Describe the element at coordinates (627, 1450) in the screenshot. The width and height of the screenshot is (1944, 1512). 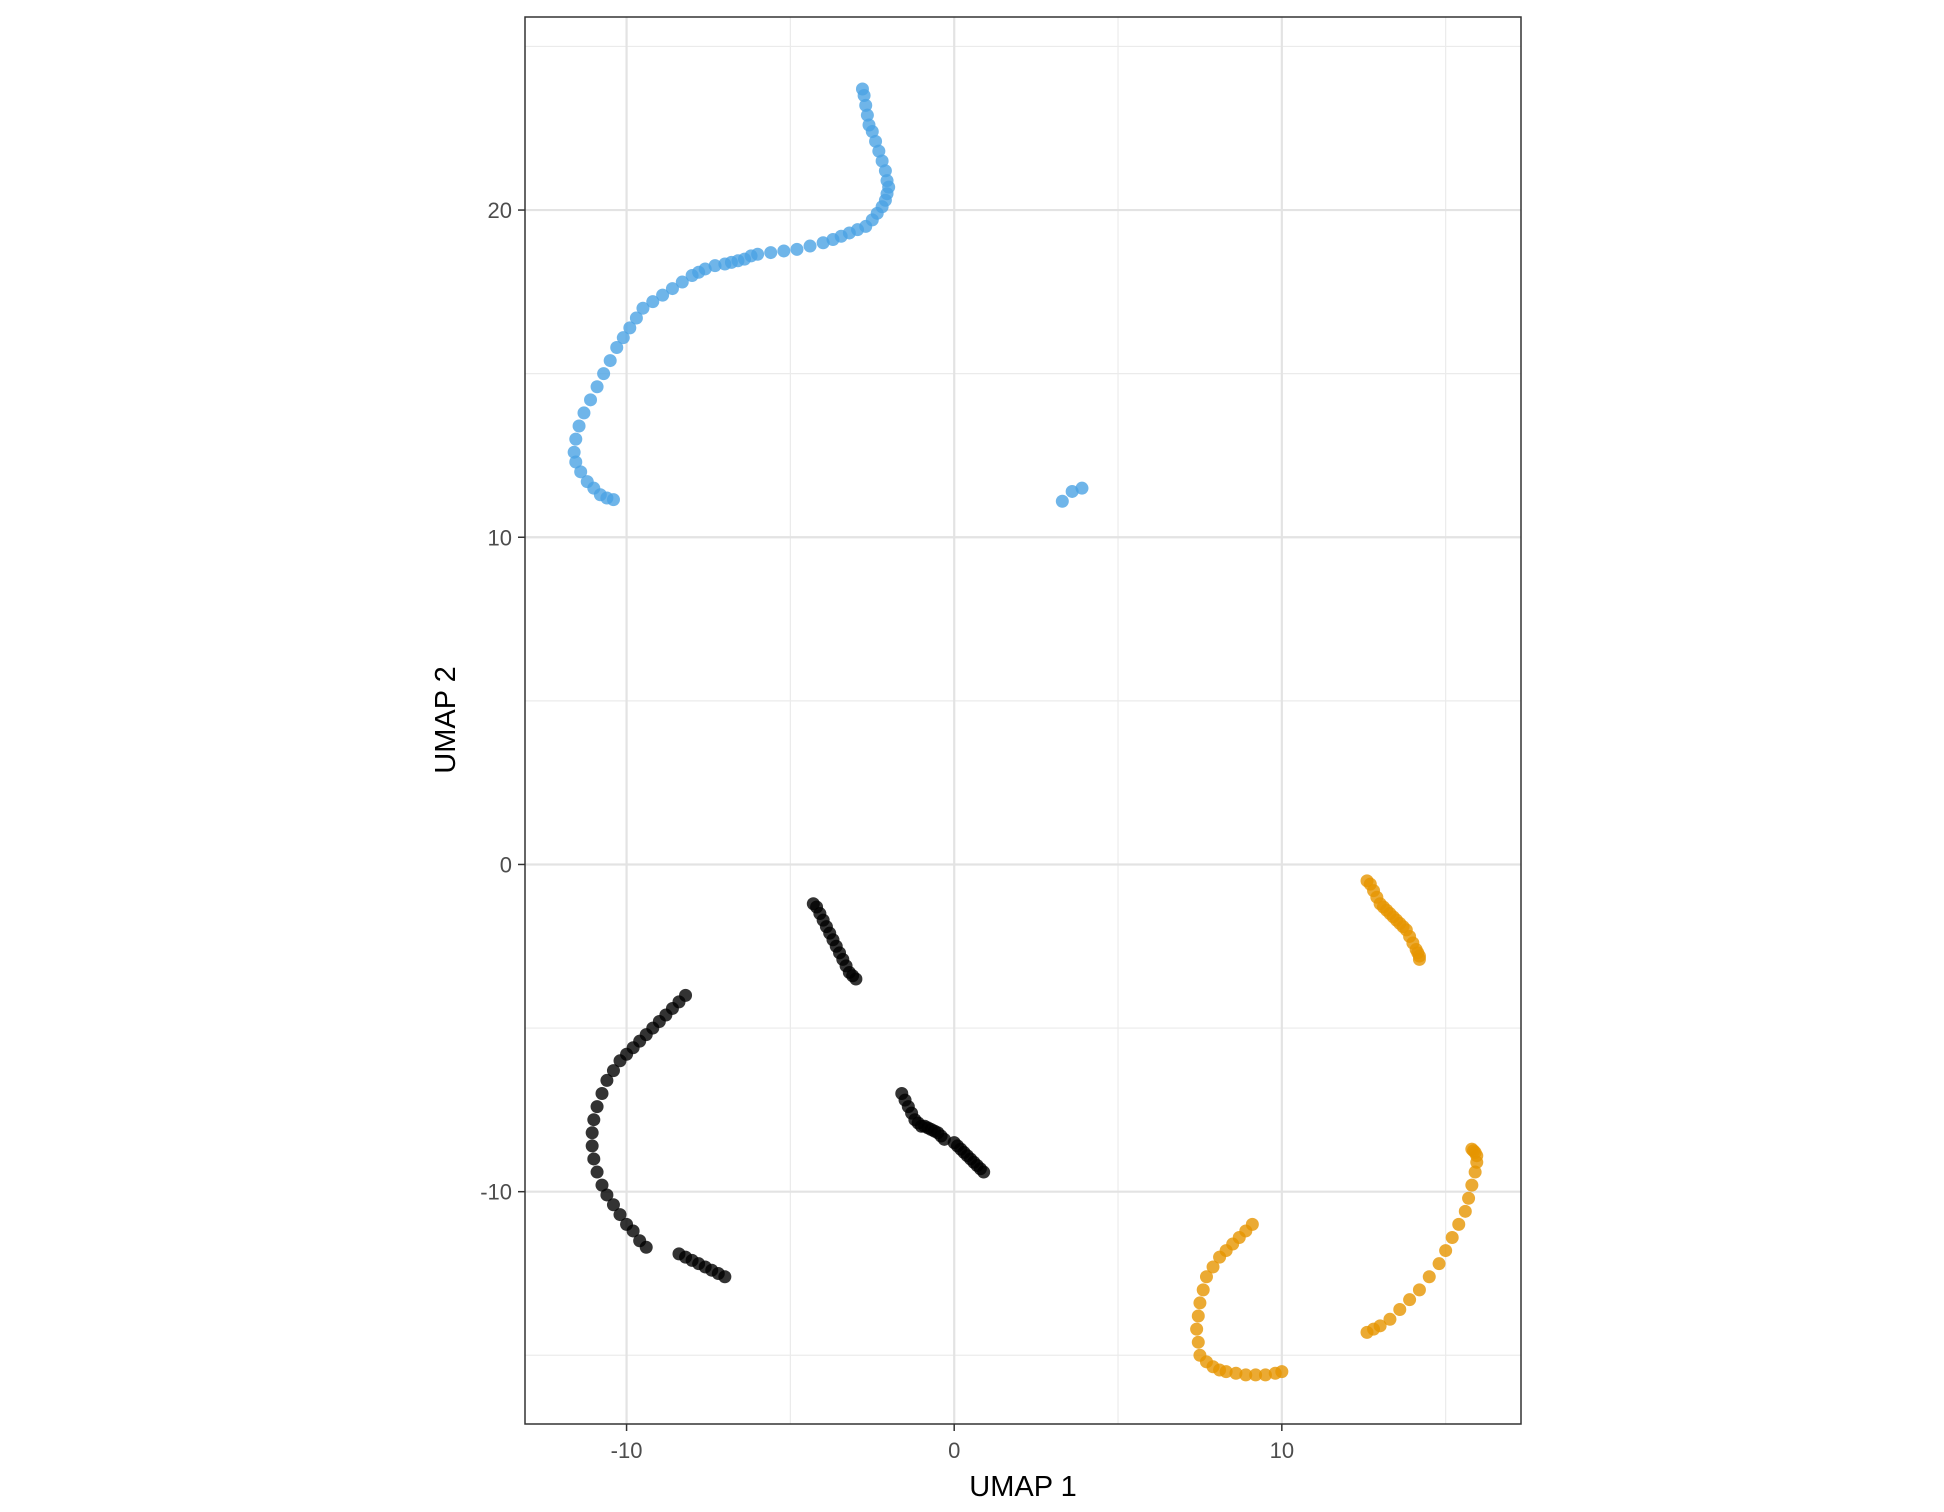
I see `x-tick-label: -10` at that location.